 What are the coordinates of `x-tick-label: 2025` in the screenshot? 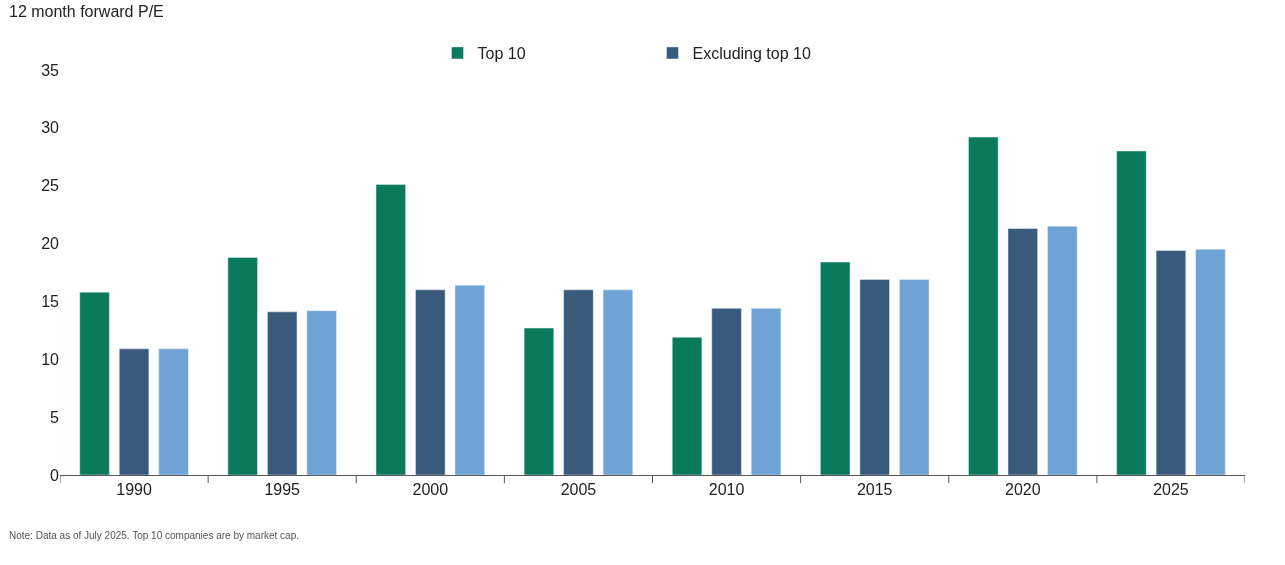 It's located at (1171, 490).